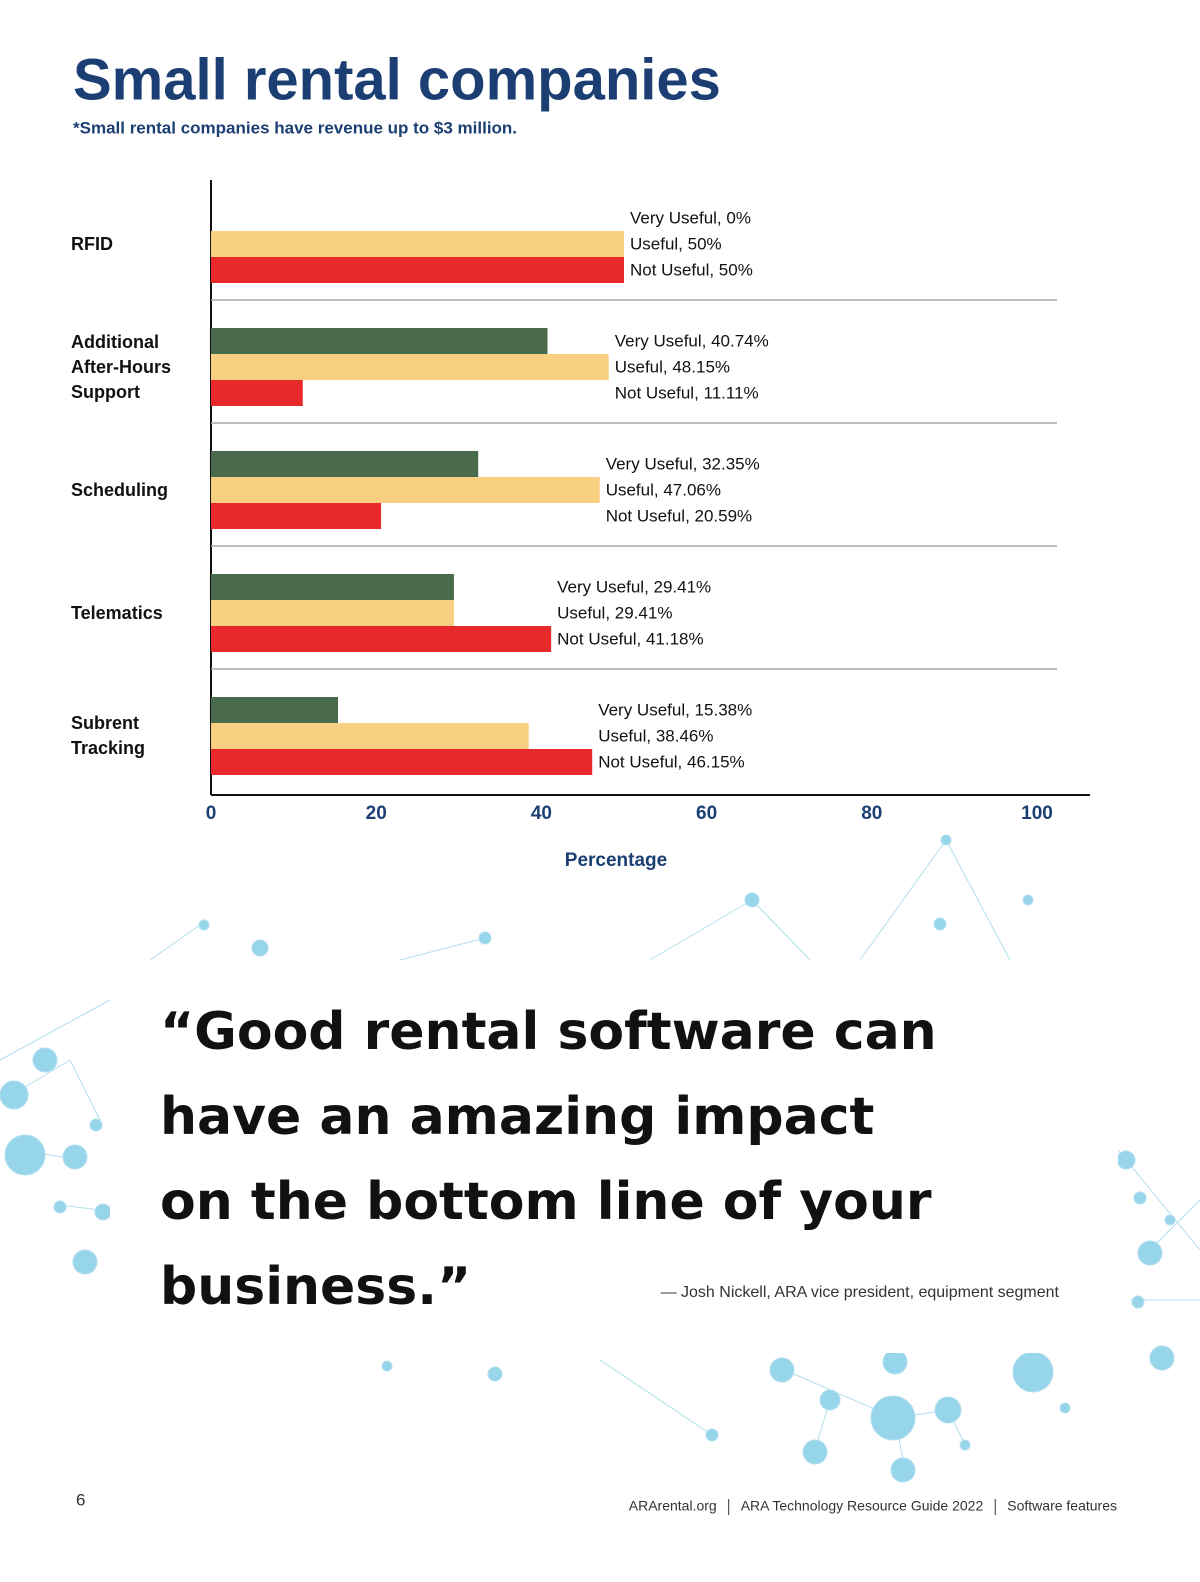  Describe the element at coordinates (706, 813) in the screenshot. I see `x-tick-label: 60` at that location.